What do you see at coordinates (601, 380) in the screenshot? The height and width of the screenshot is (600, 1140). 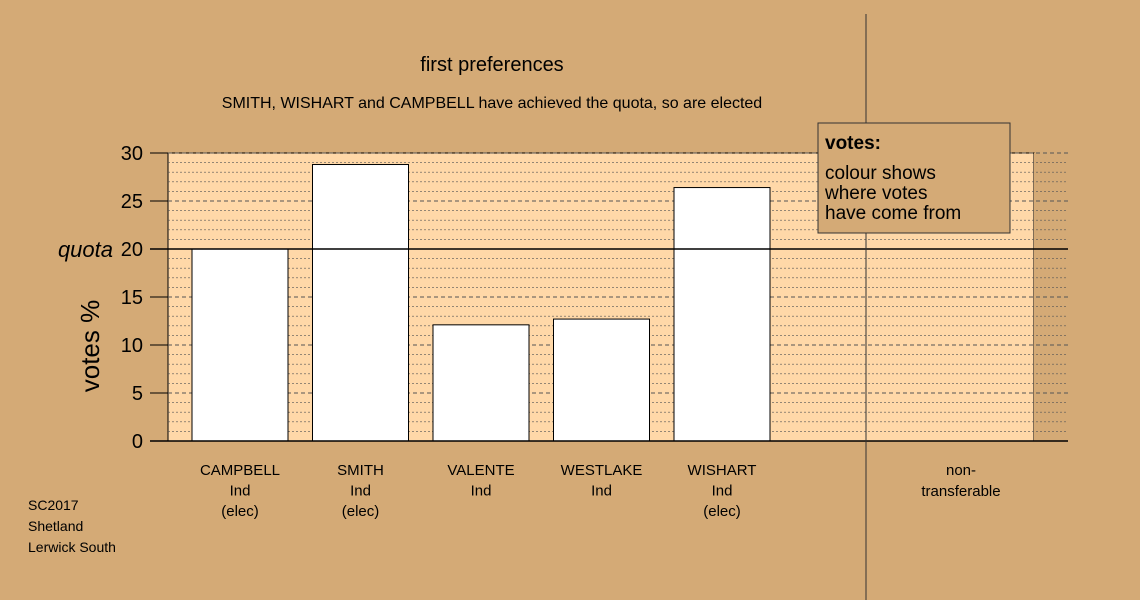 I see `bar-westlake` at bounding box center [601, 380].